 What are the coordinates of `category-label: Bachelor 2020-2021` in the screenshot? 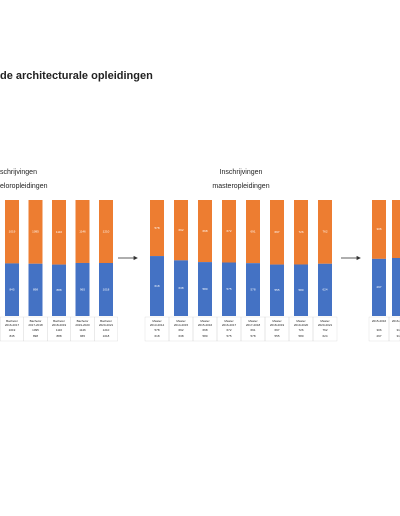 It's located at (106, 323).